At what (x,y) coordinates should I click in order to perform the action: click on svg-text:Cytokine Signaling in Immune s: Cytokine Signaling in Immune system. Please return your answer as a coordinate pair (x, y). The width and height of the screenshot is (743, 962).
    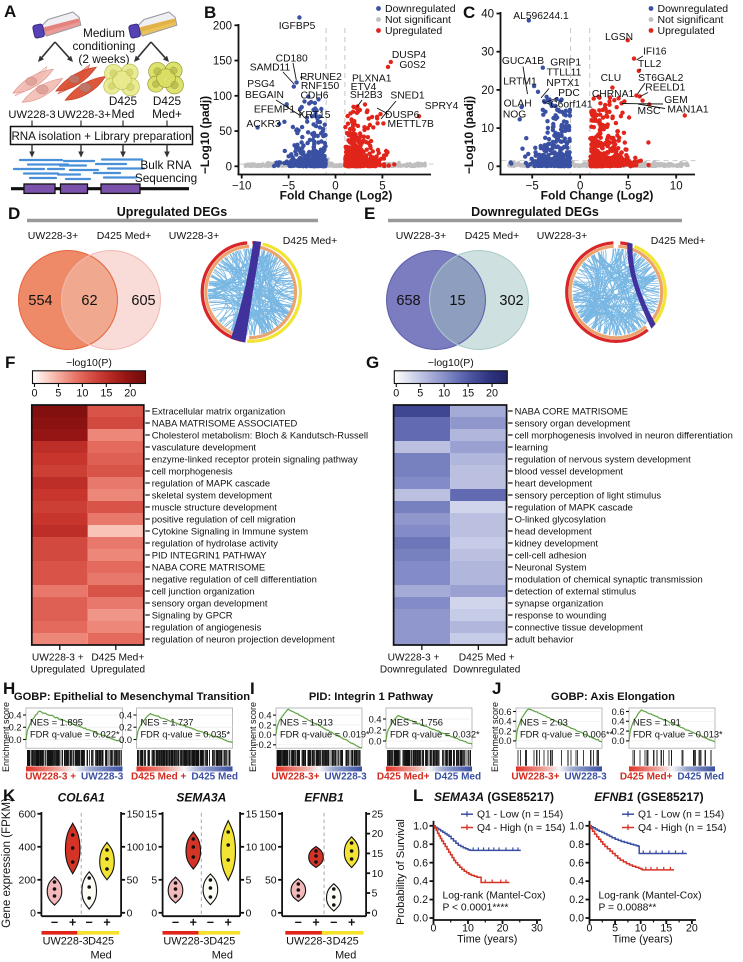
    Looking at the image, I should click on (230, 531).